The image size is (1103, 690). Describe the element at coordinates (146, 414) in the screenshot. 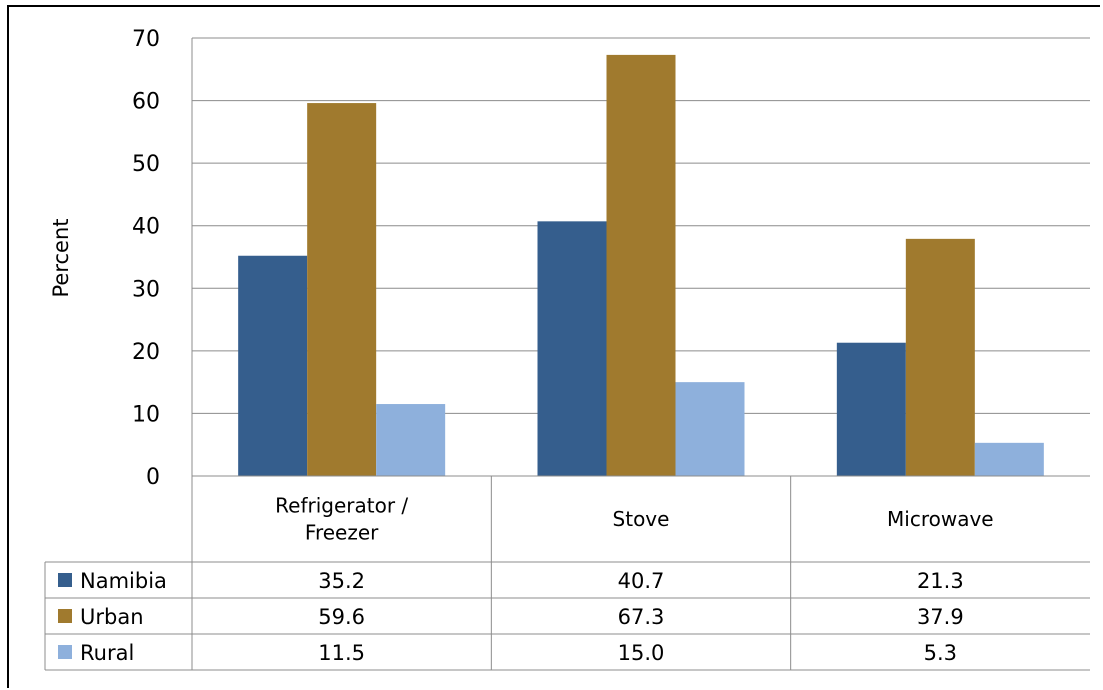

I see `y-tick-label-10: 10` at that location.